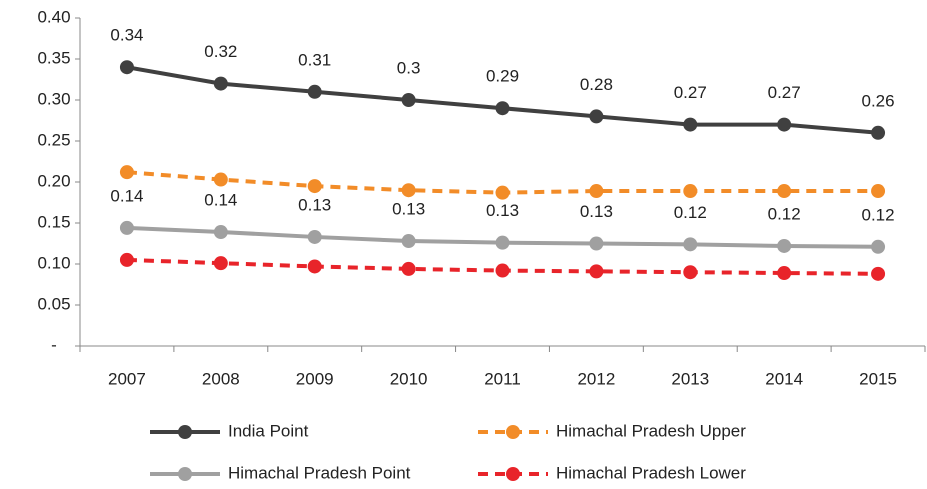 This screenshot has height=489, width=927. I want to click on legend-label: Himachal Pradesh Lower, so click(651, 472).